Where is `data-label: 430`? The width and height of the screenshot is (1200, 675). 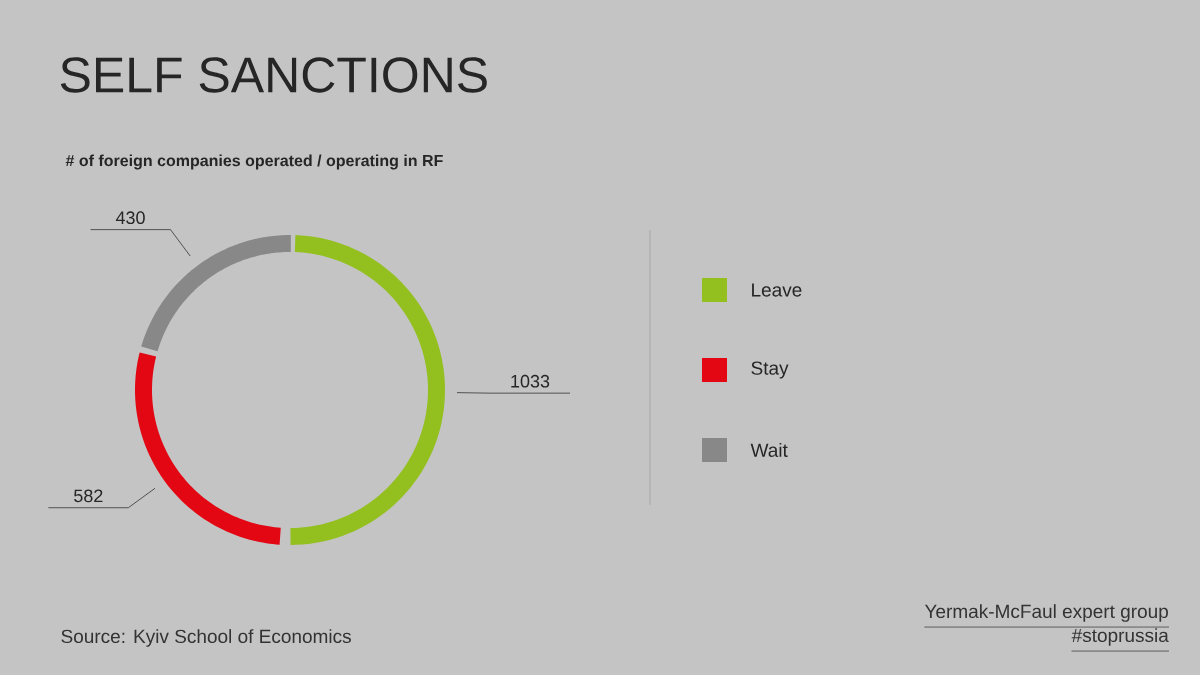
data-label: 430 is located at coordinates (130, 218).